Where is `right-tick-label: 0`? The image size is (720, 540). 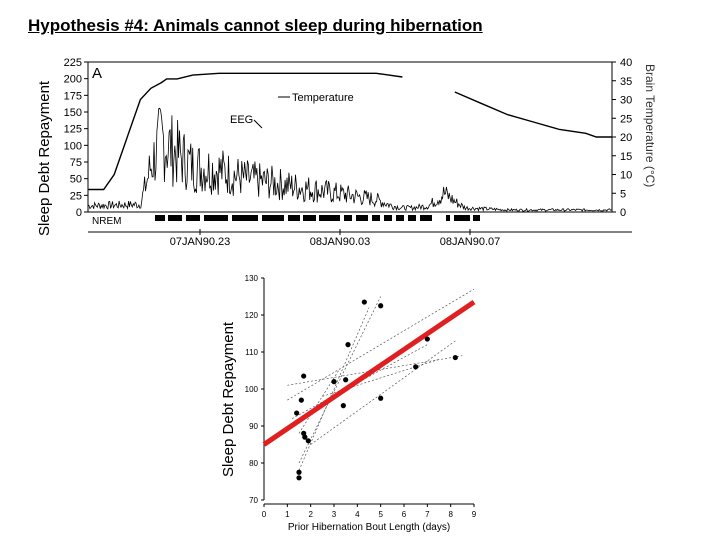
right-tick-label: 0 is located at coordinates (623, 213).